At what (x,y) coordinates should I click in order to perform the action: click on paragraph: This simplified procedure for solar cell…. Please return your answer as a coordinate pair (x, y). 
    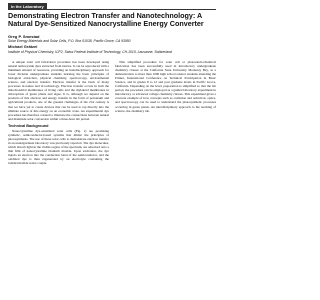
    Looking at the image, I should click on (165, 86).